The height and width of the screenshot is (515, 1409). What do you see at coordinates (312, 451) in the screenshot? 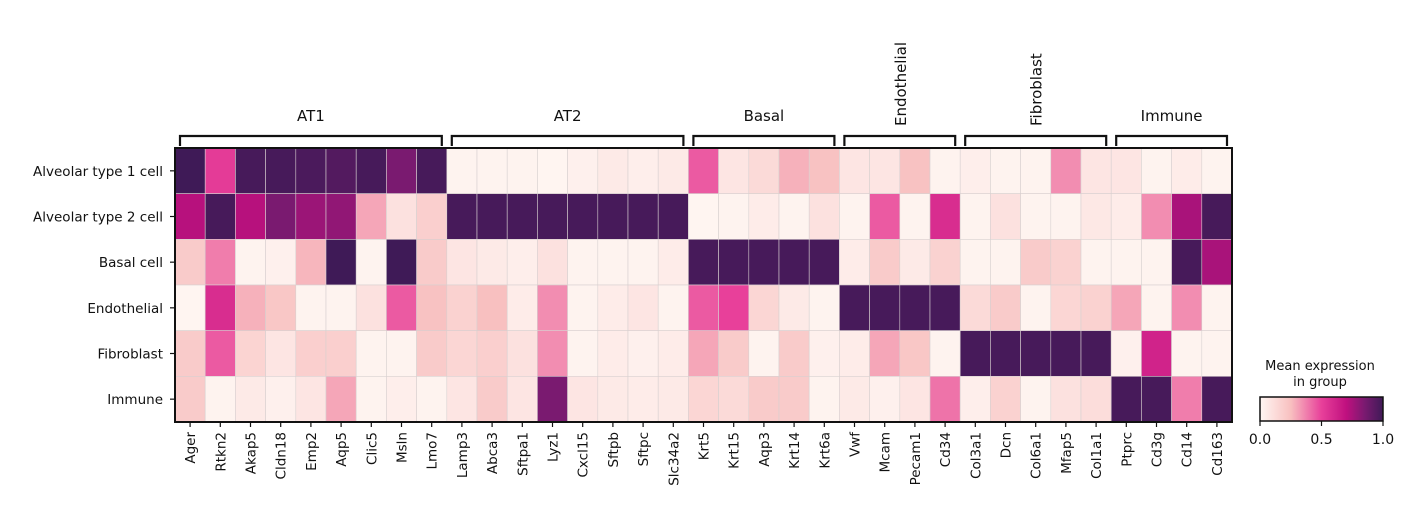
I see `column-label: Emp2` at bounding box center [312, 451].